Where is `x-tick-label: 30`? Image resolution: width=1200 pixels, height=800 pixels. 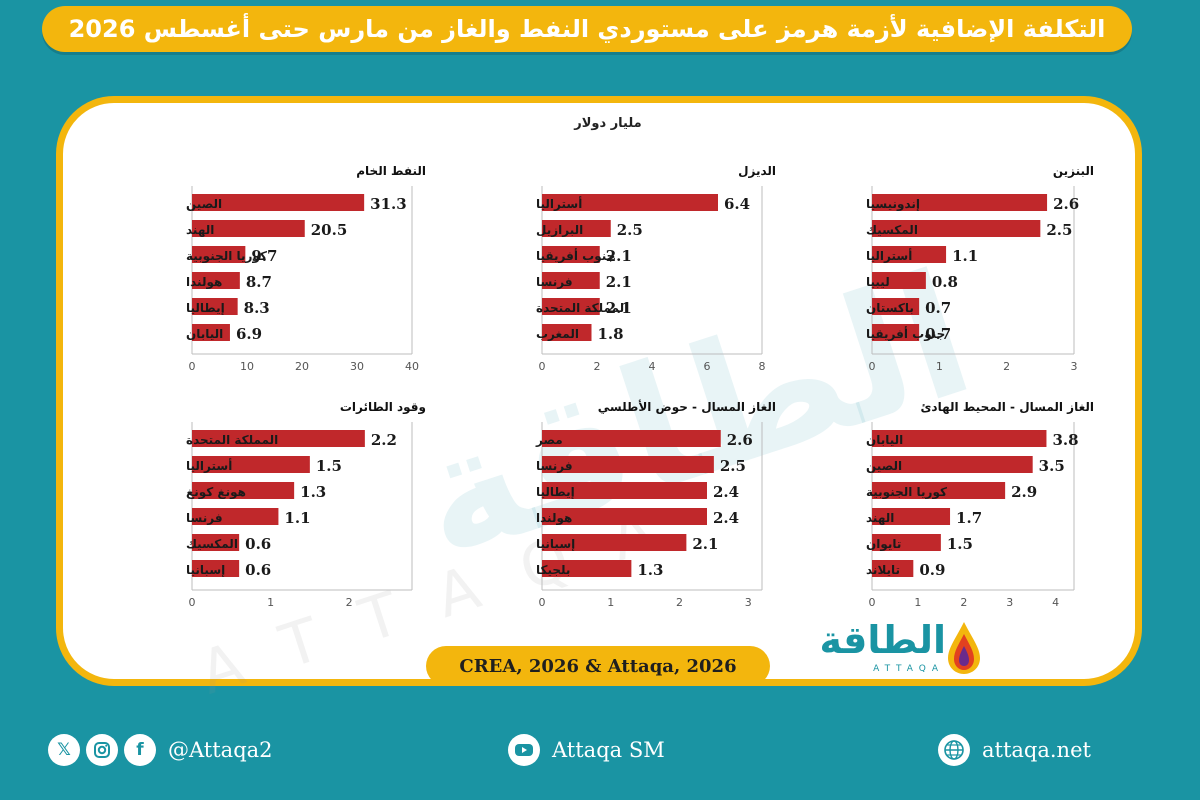
x-tick-label: 30 is located at coordinates (357, 366).